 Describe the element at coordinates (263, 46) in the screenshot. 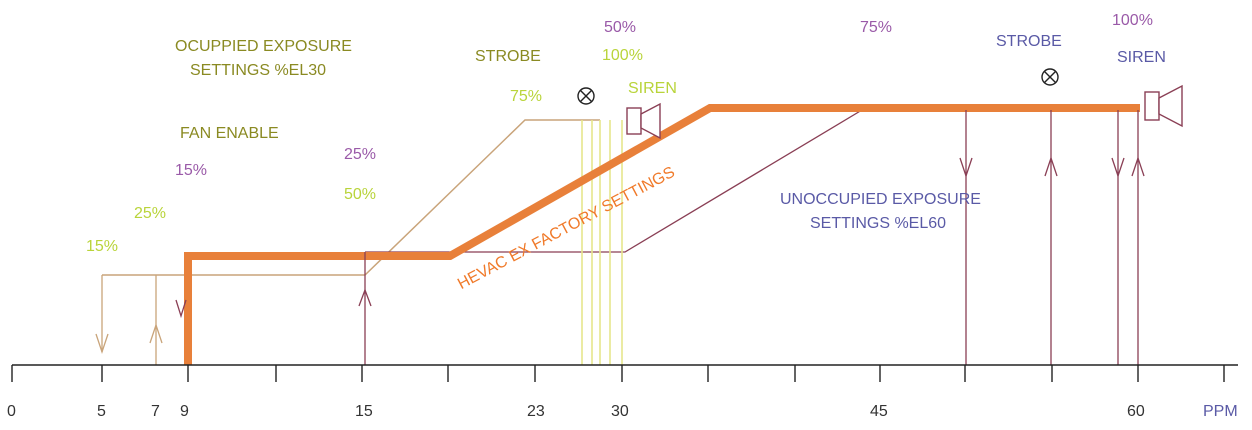

I see `occupied-exposure-label: OCUPPIED EXPOSURE` at that location.